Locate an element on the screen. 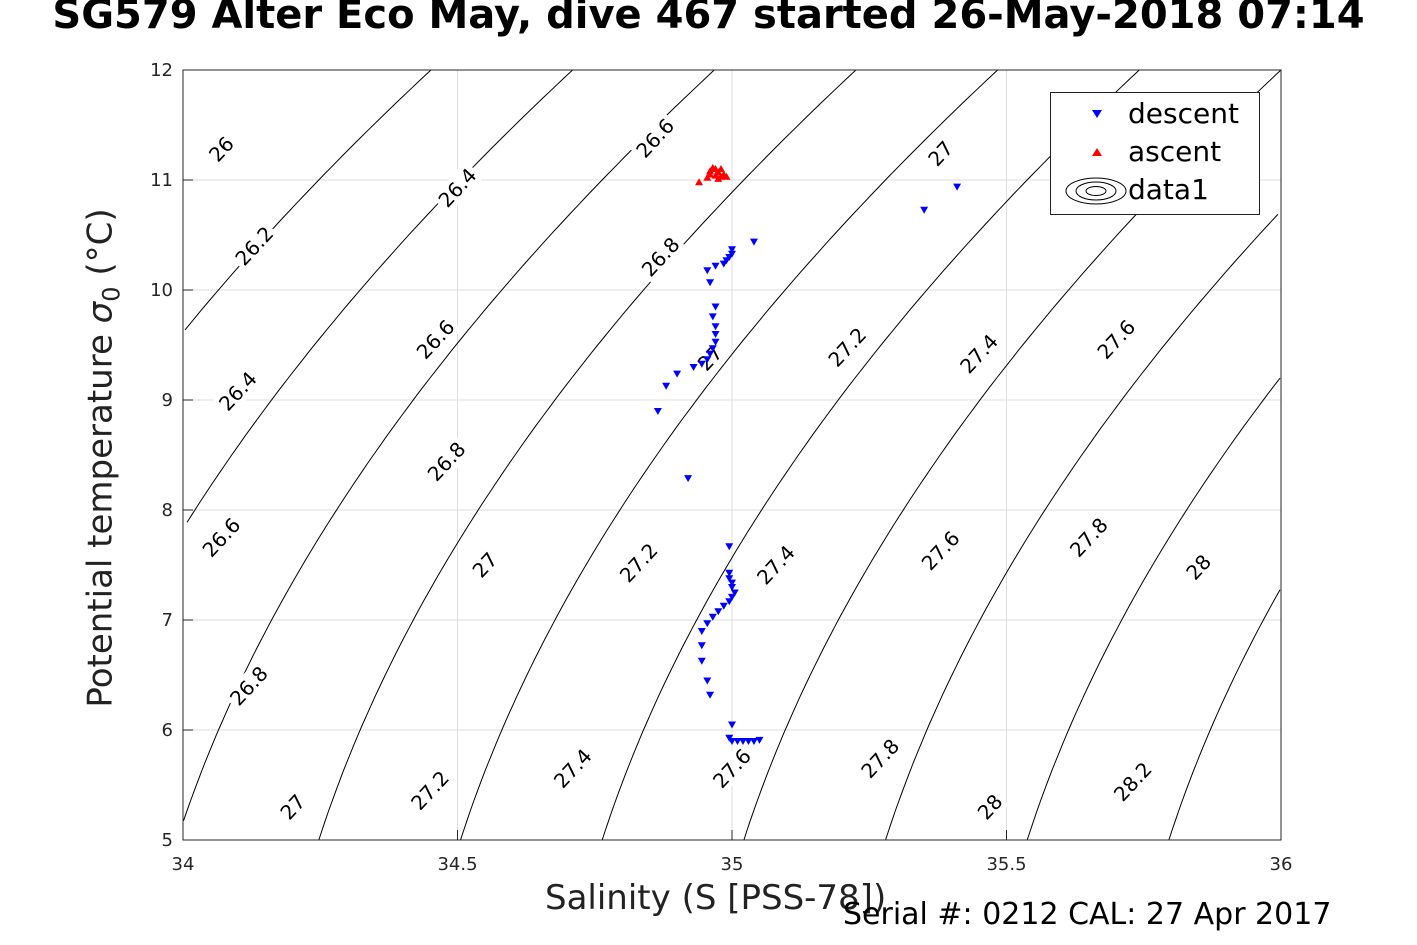  y-tick-label: 9 is located at coordinates (167, 400).